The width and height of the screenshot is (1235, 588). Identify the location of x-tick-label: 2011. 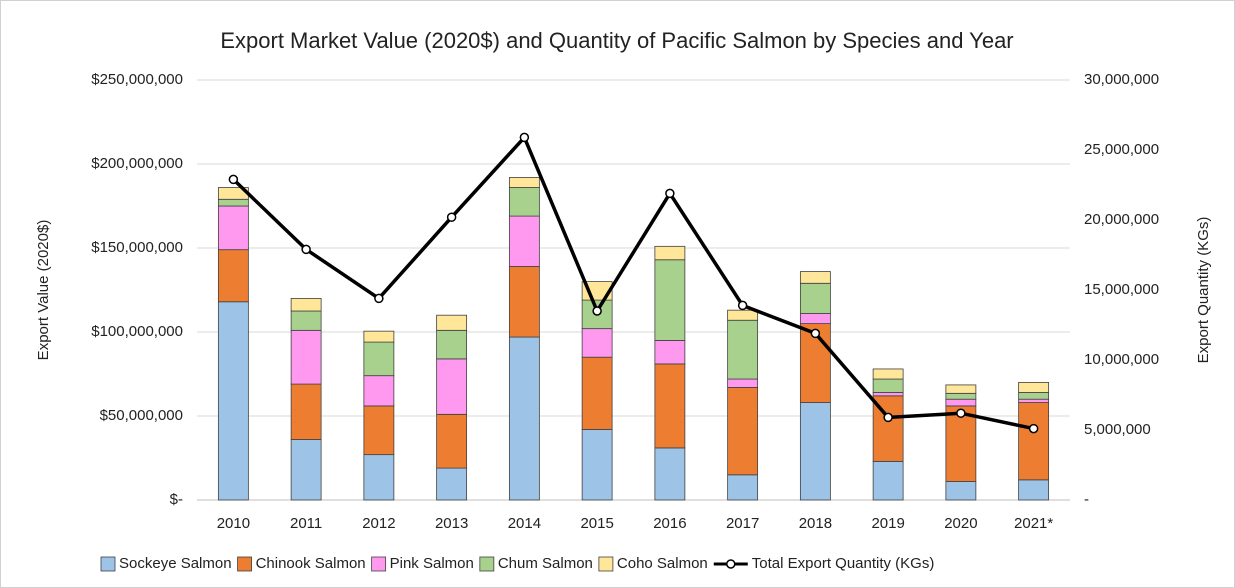
(306, 523).